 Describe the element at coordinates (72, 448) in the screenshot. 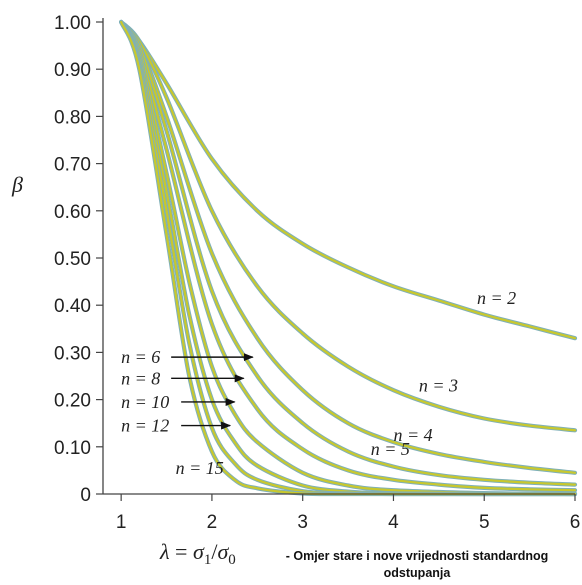

I see `y-tick-label: 0.10` at that location.